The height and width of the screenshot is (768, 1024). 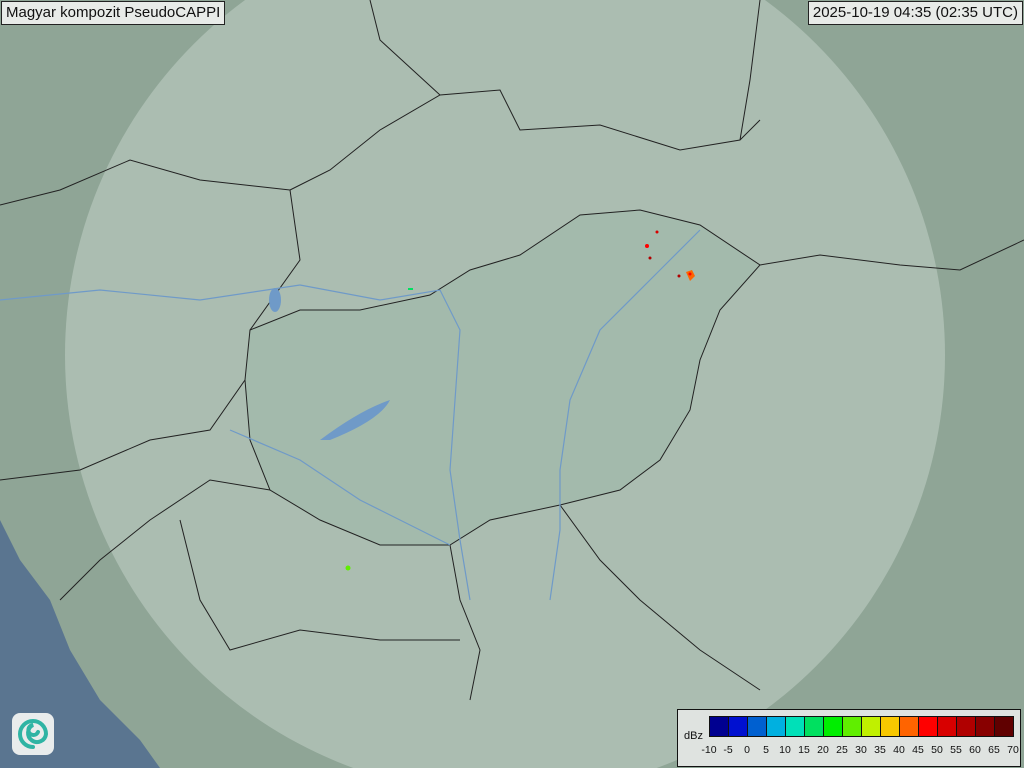 I want to click on legend-tick-label: 15, so click(x=804, y=750).